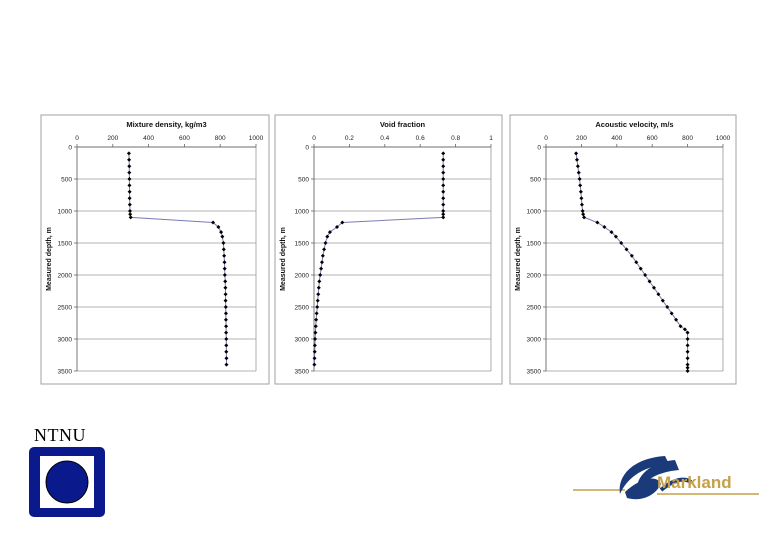 The width and height of the screenshot is (780, 540). I want to click on y-tick-label: 3500, so click(534, 372).